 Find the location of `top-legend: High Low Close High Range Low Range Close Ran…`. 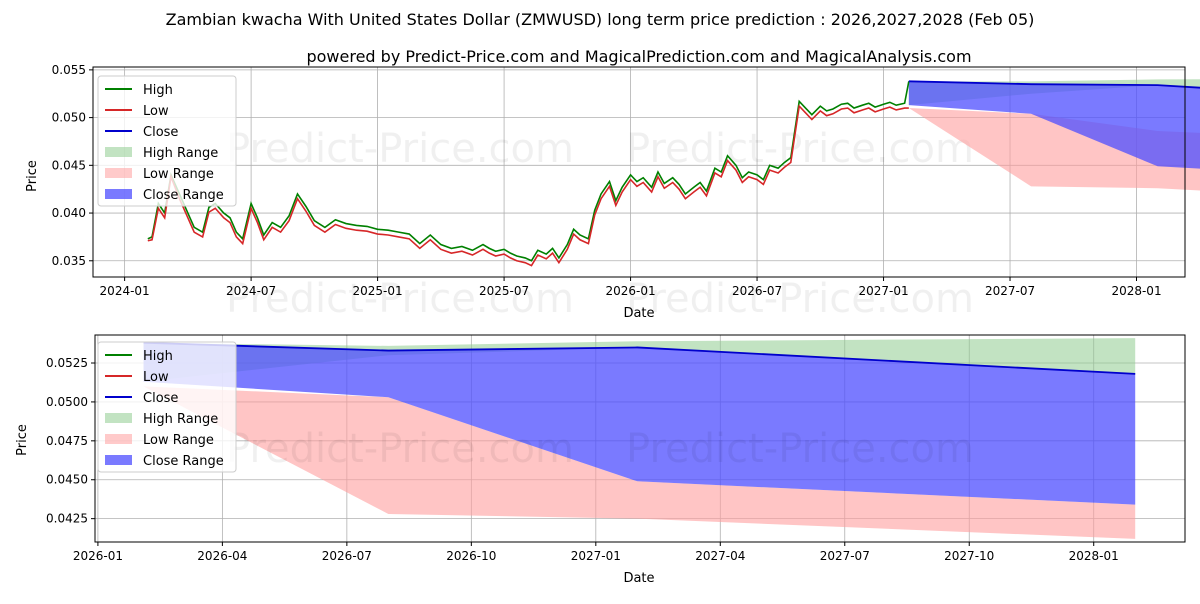

top-legend: High Low Close High Range Low Range Close Ran… is located at coordinates (167, 141).